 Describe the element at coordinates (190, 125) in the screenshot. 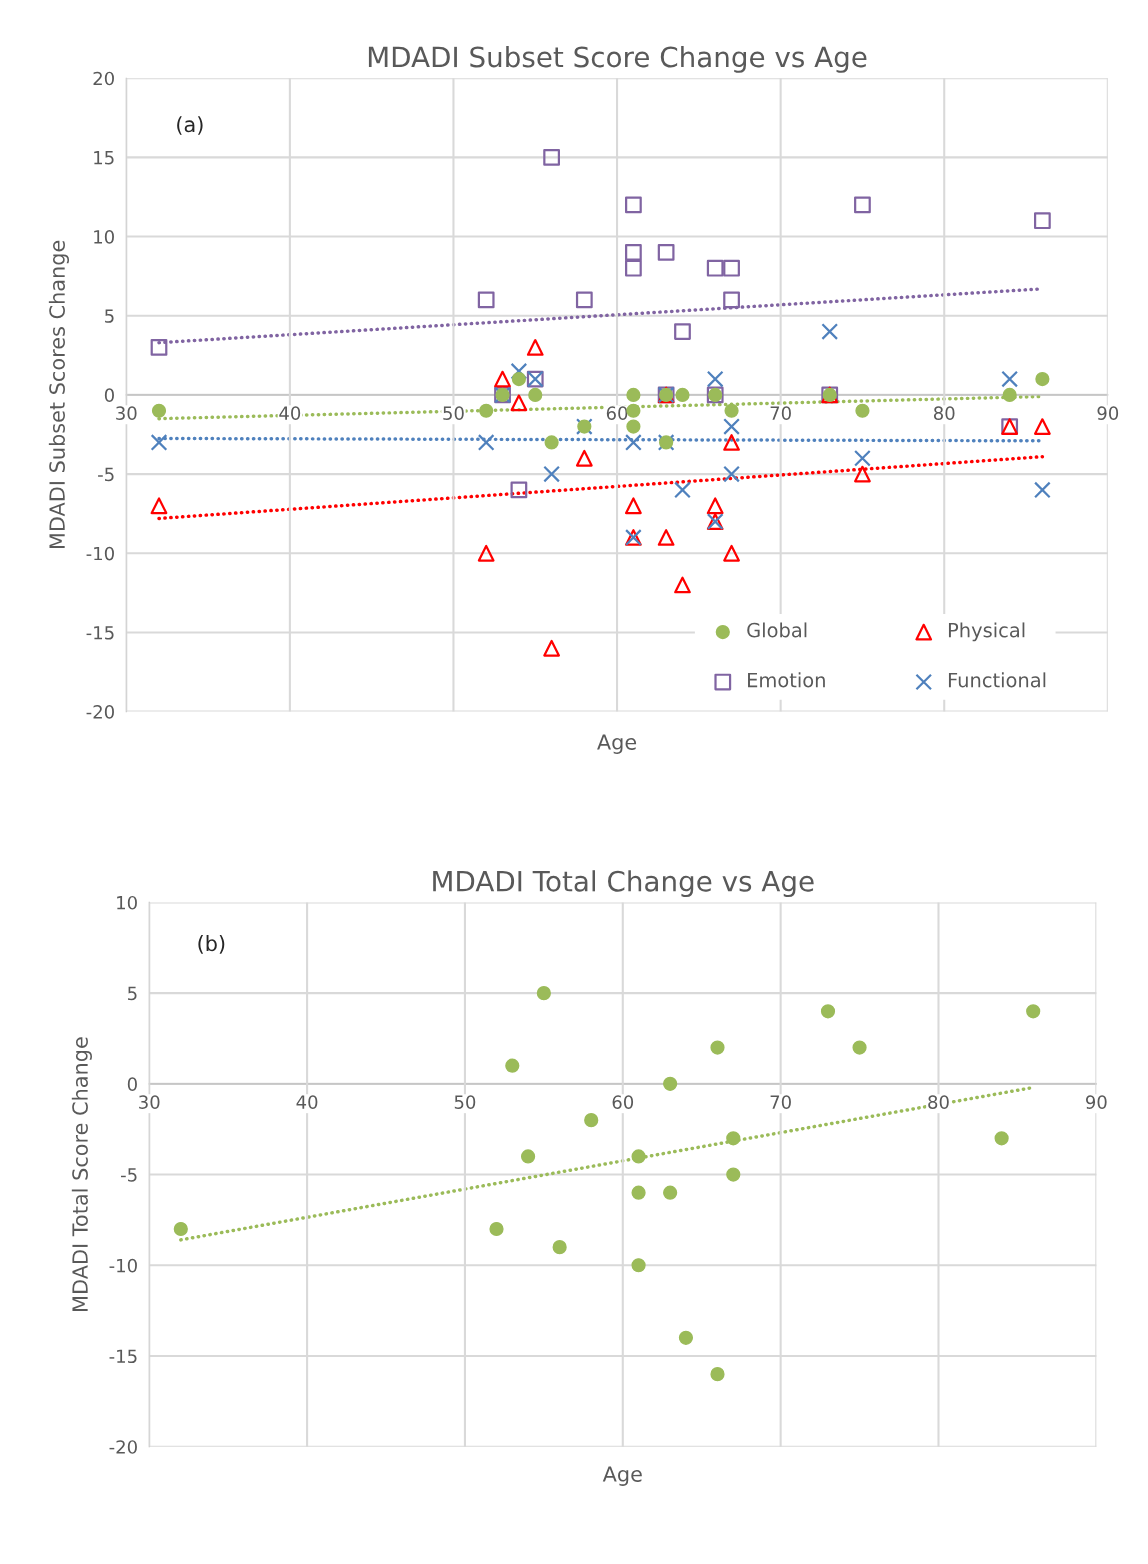

I see `annotation: (a)` at that location.